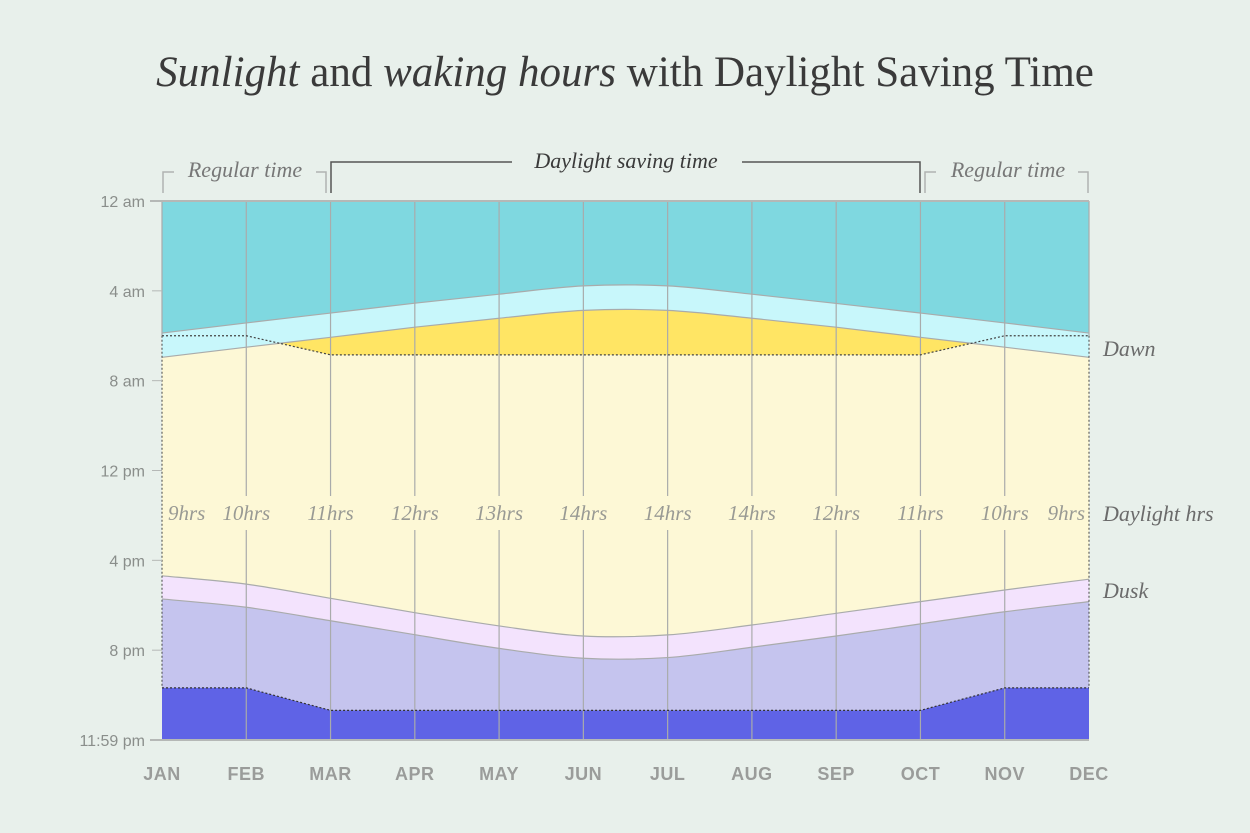 The width and height of the screenshot is (1250, 833). What do you see at coordinates (1129, 348) in the screenshot?
I see `dawn-label: Dawn` at bounding box center [1129, 348].